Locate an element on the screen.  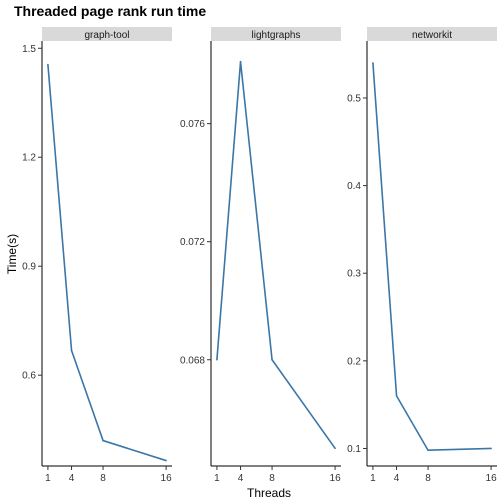
facet-strip-label: graph-tool is located at coordinates (106, 35).